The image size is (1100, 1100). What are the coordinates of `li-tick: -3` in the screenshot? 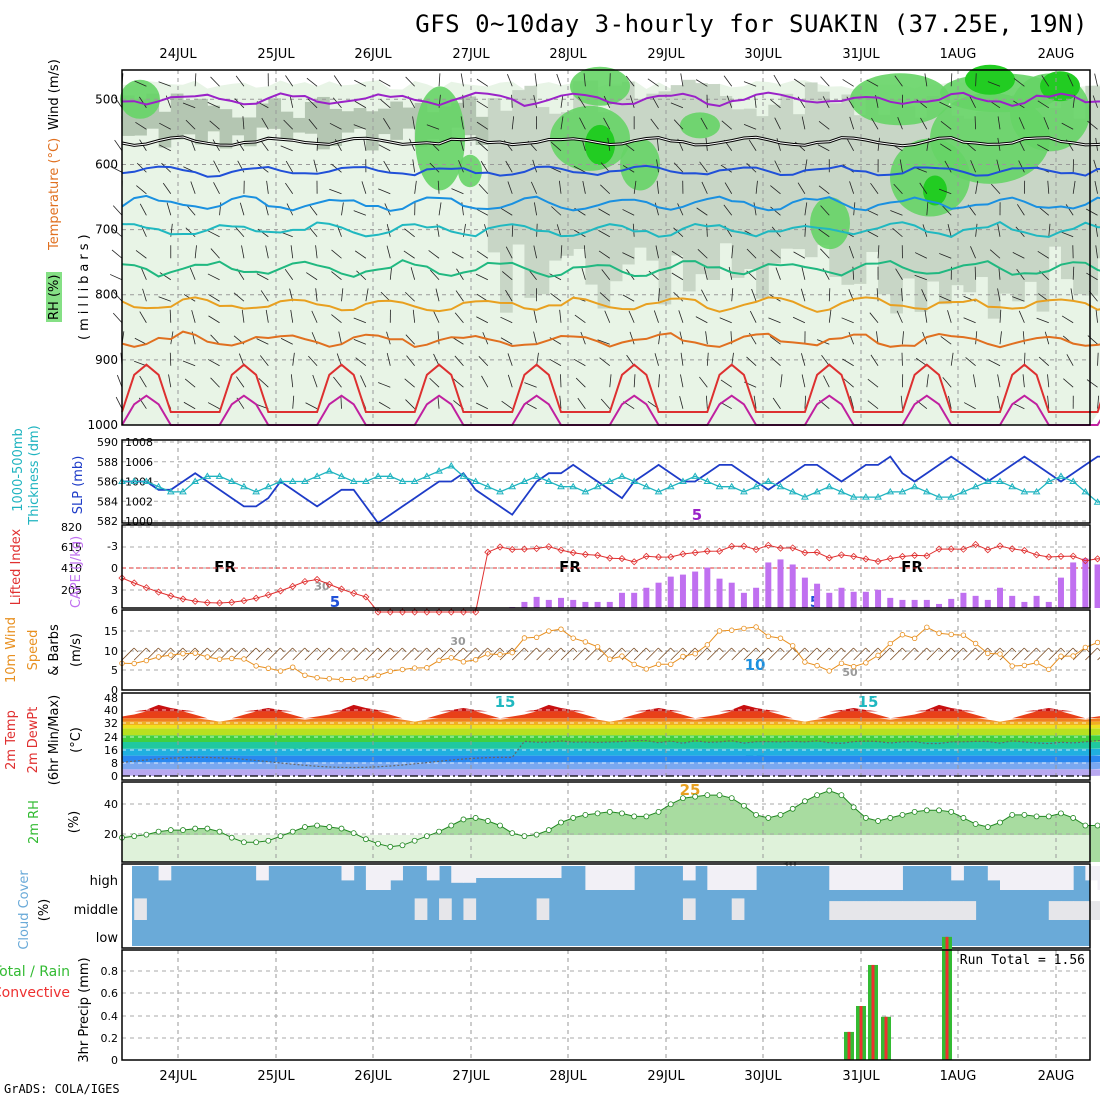 It's located at (112, 546).